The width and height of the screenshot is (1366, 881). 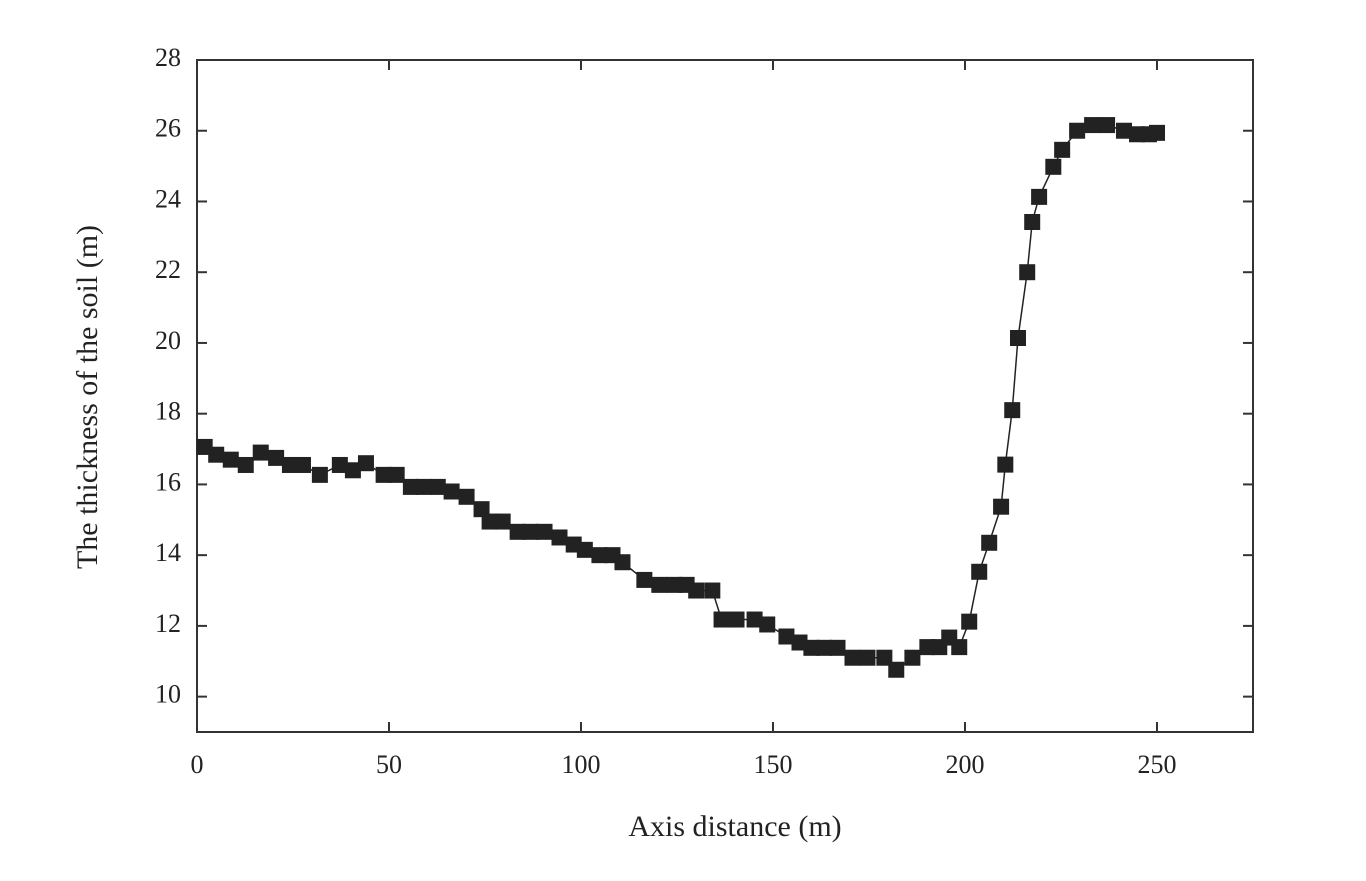 What do you see at coordinates (168, 623) in the screenshot?
I see `y-tick-label: 12` at bounding box center [168, 623].